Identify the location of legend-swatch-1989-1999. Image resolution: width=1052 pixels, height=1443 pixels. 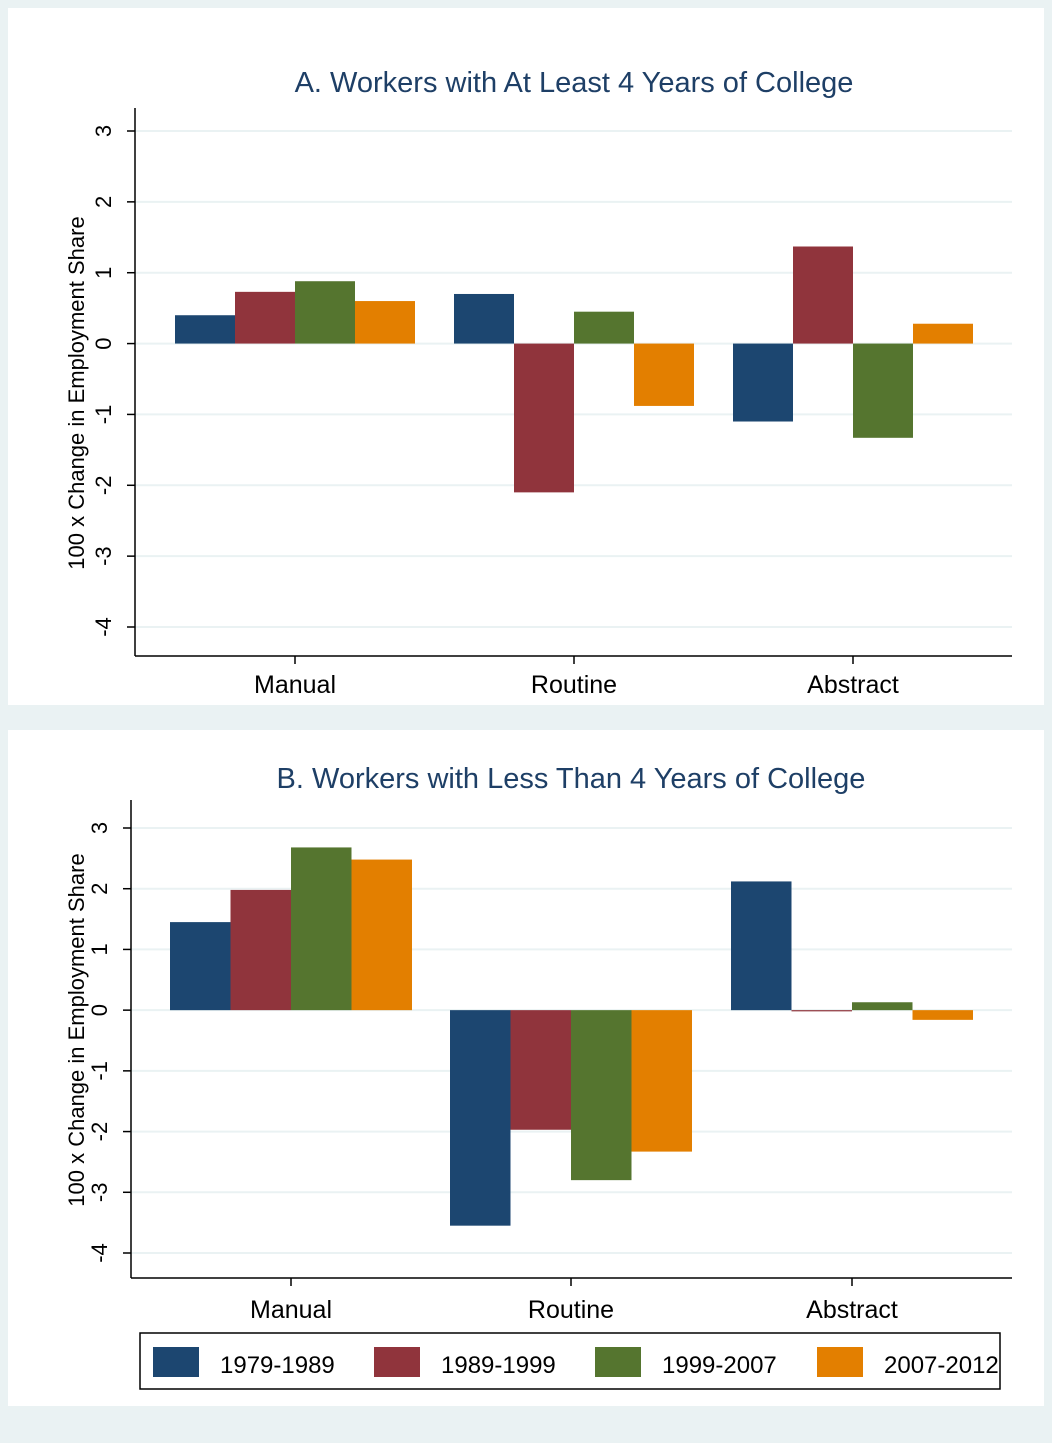
(397, 1362).